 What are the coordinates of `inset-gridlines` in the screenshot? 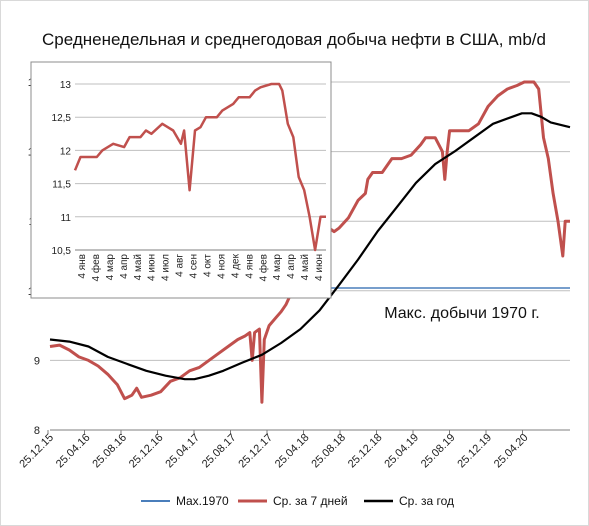 It's located at (200, 167).